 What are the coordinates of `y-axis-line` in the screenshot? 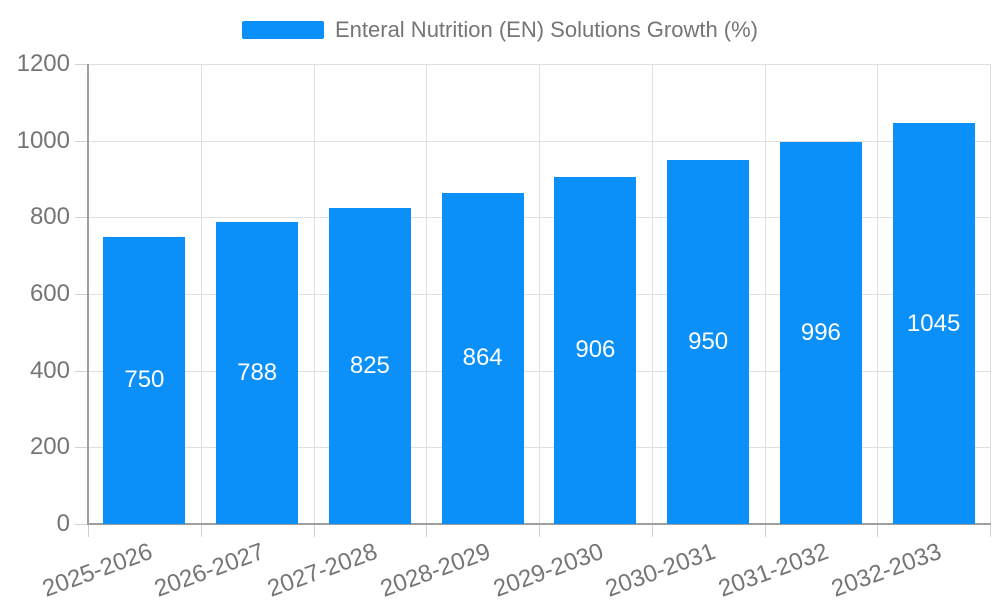 It's located at (88, 294).